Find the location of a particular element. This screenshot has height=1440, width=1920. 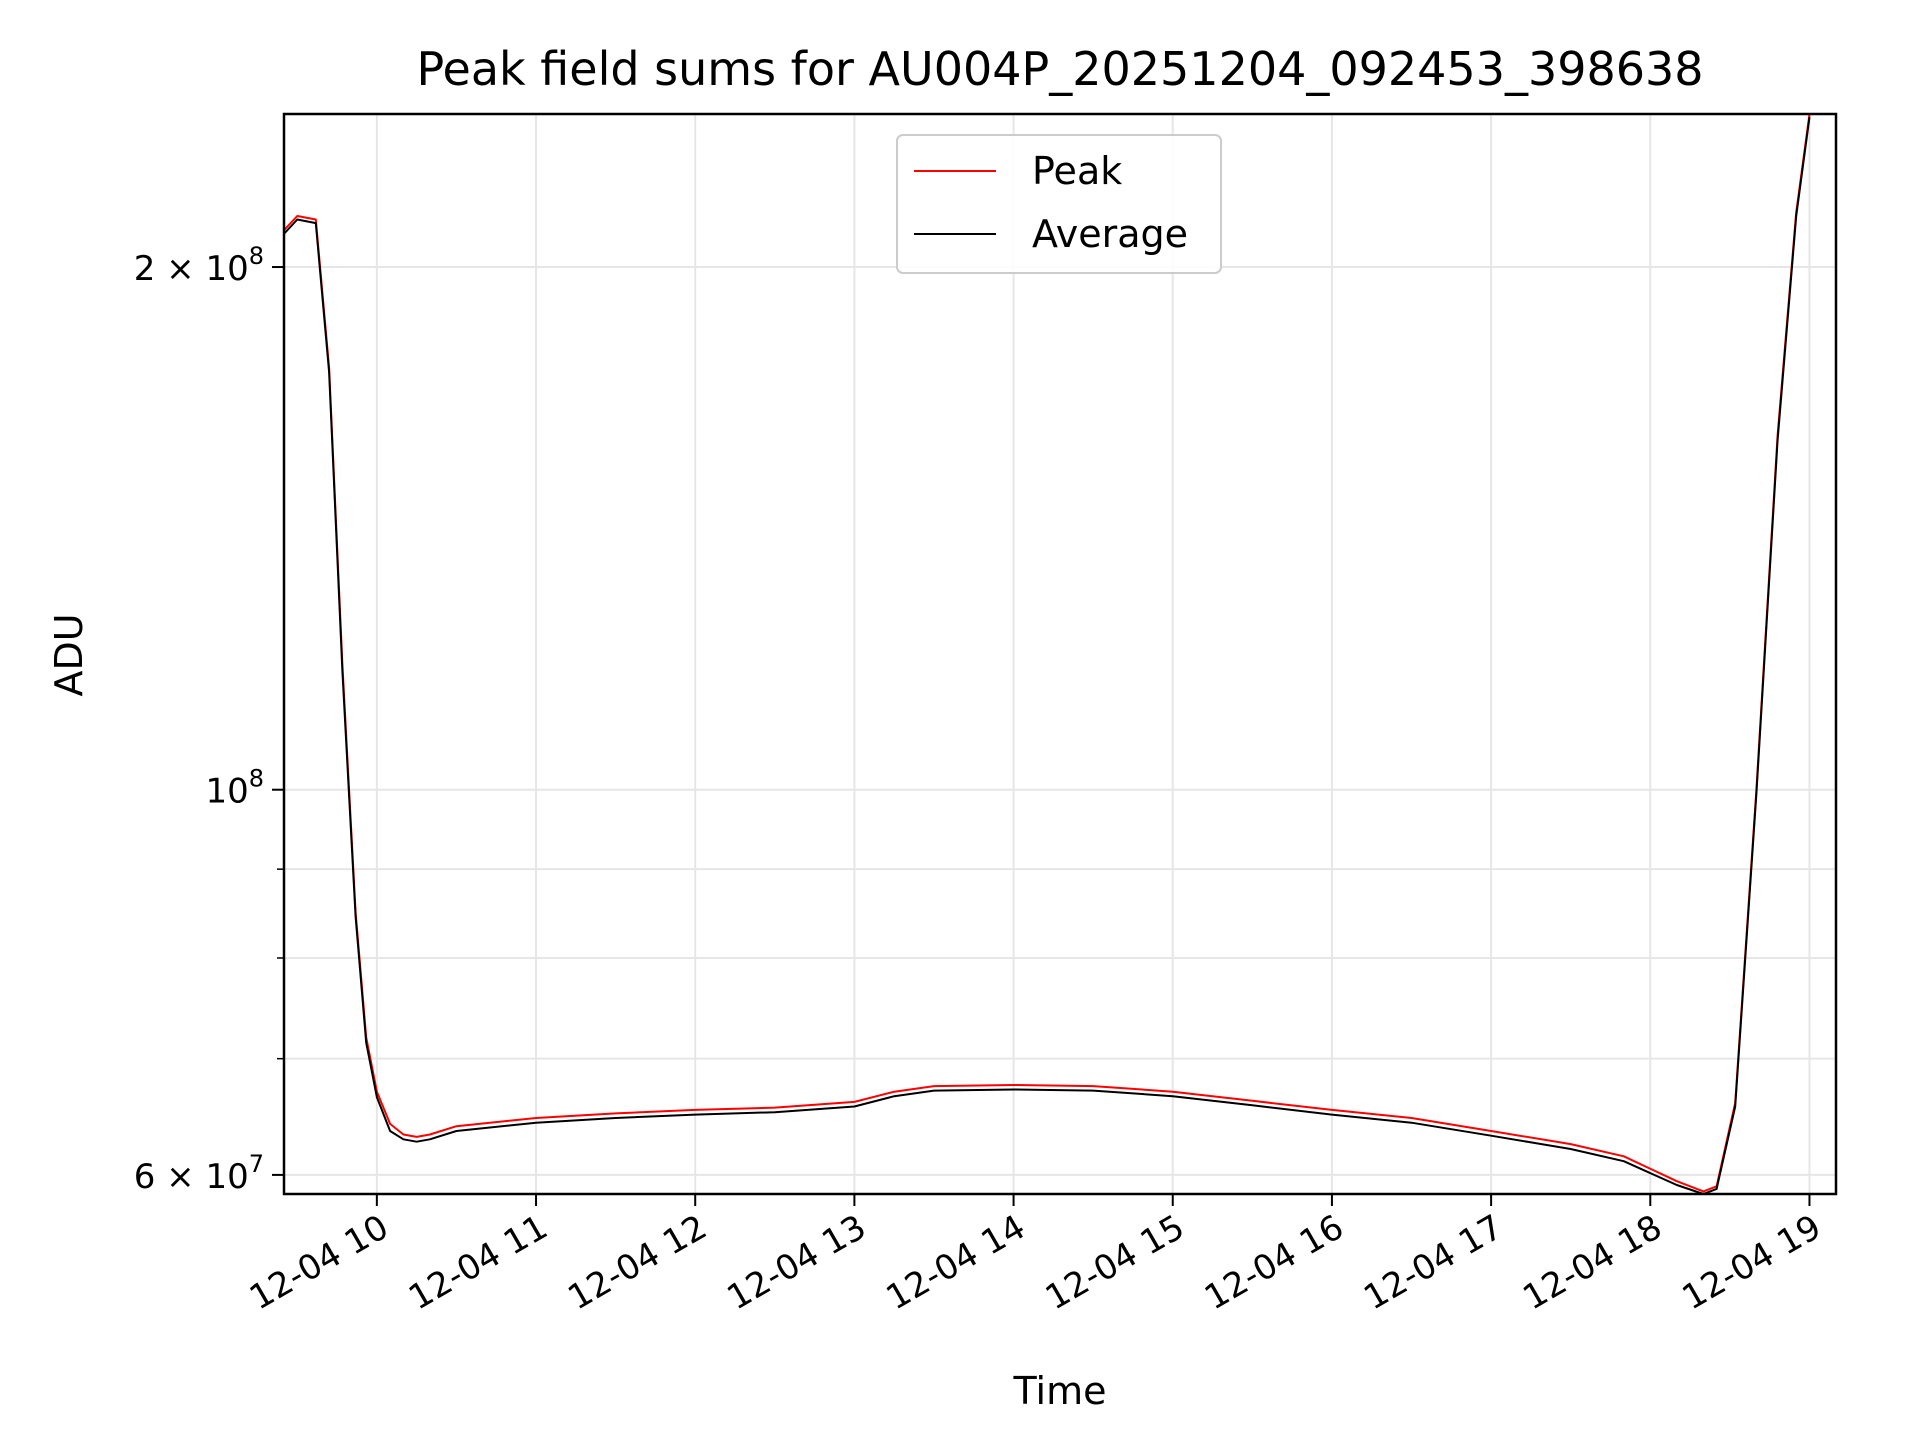

legend-label-peak: Peak is located at coordinates (1077, 171).